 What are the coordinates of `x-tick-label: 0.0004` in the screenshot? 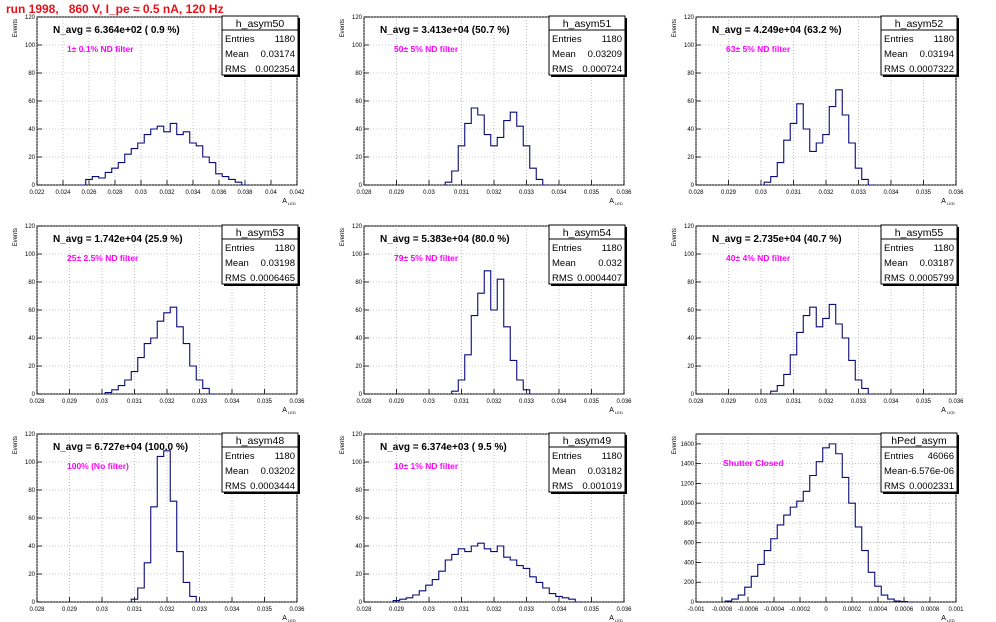 It's located at (878, 610).